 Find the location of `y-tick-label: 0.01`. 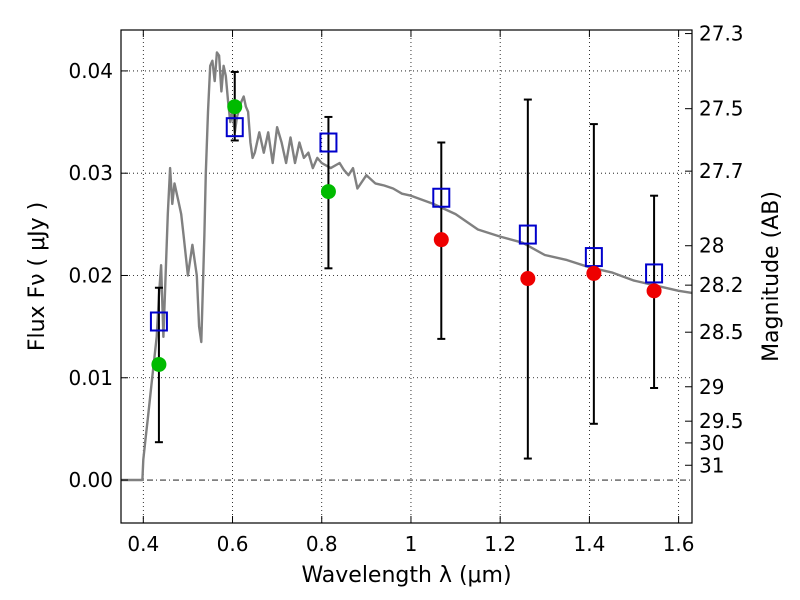

y-tick-label: 0.01 is located at coordinates (90, 378).